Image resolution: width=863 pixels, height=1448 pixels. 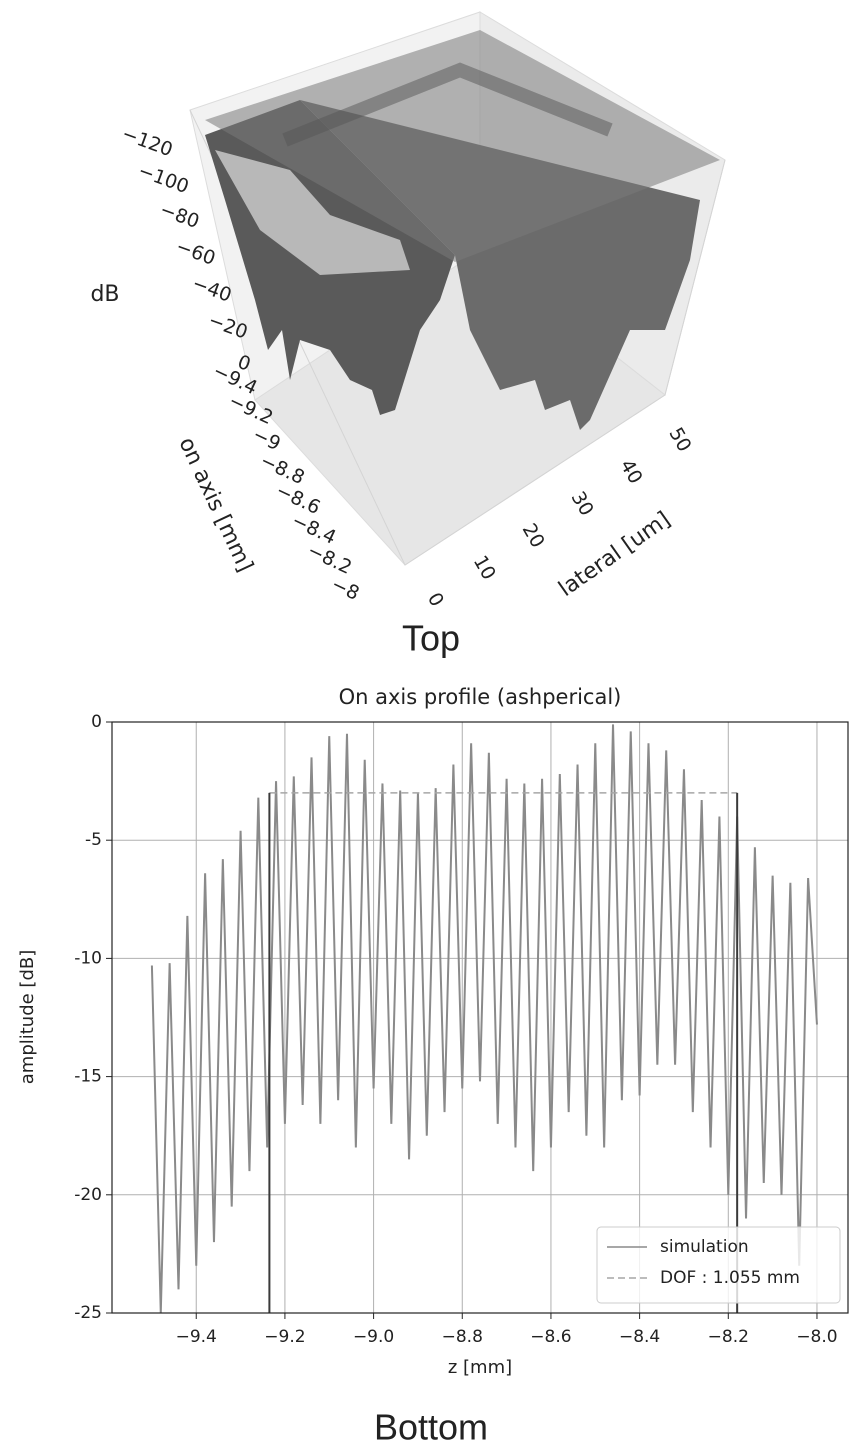 What do you see at coordinates (582, 504) in the screenshot?
I see `y-tick-label: 30` at bounding box center [582, 504].